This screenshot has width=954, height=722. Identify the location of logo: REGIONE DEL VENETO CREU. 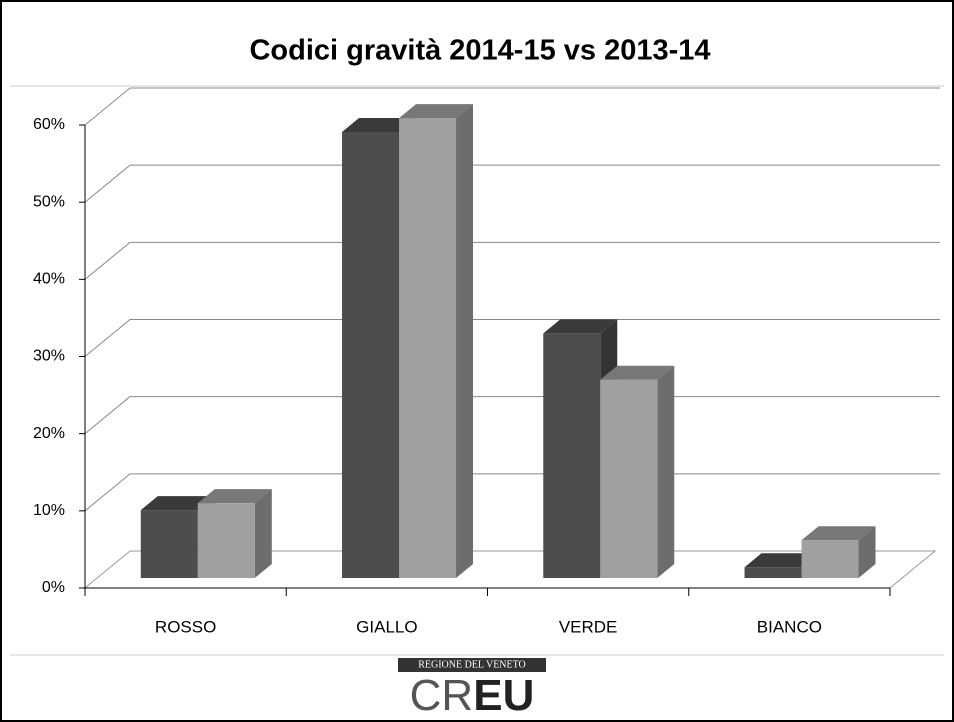
(472, 689).